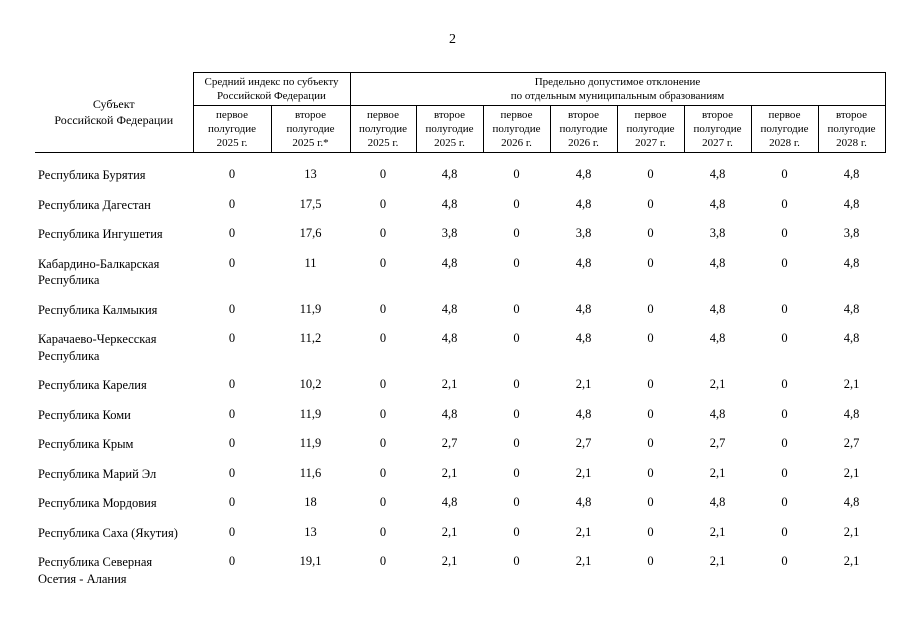 This screenshot has width=905, height=640. Describe the element at coordinates (452, 39) in the screenshot. I see `page-number: 2` at that location.